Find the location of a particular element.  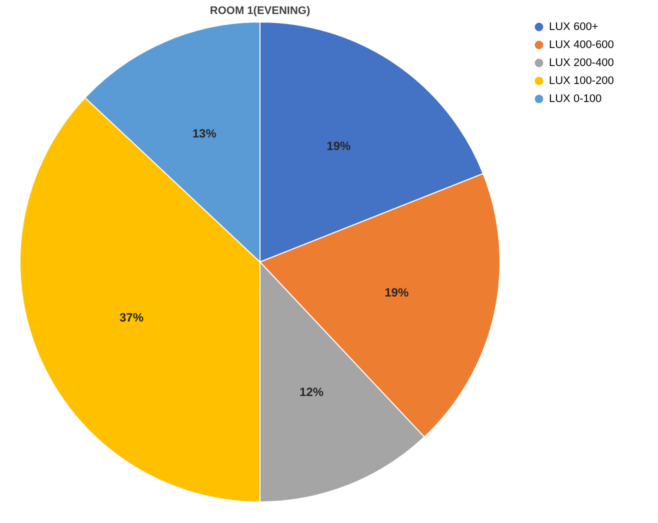

chart-title: ROOM 1(EVENING) is located at coordinates (260, 11).